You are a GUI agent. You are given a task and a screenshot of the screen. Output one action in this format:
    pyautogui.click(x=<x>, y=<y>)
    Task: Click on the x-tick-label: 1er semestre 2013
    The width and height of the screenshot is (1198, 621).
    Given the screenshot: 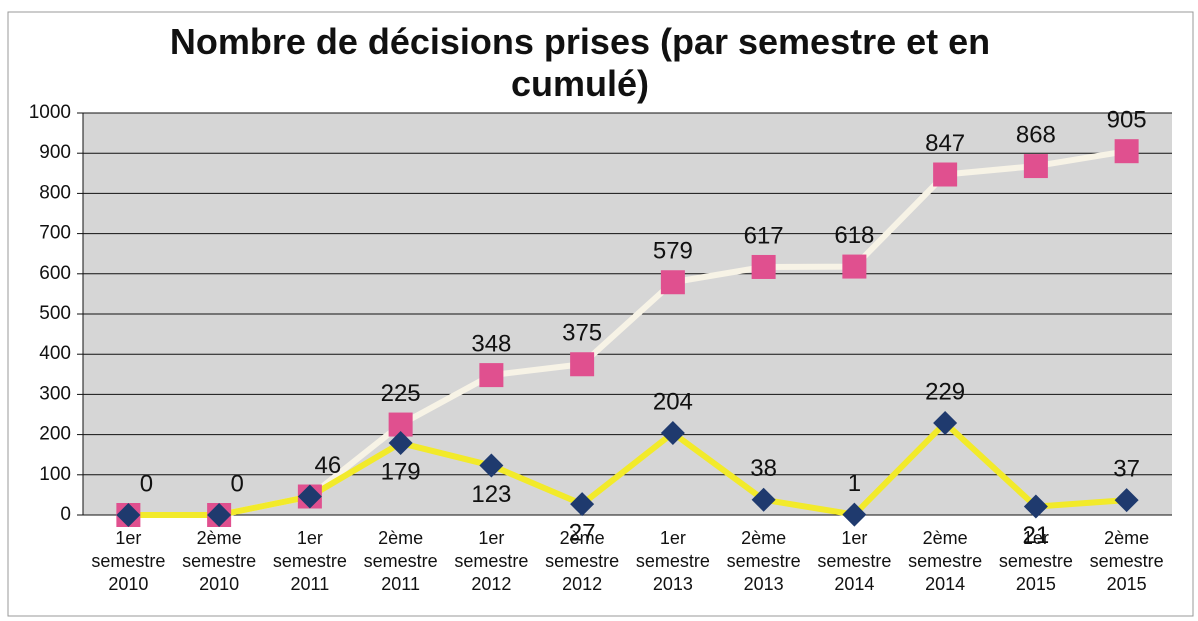 What is the action you would take?
    pyautogui.click(x=673, y=561)
    